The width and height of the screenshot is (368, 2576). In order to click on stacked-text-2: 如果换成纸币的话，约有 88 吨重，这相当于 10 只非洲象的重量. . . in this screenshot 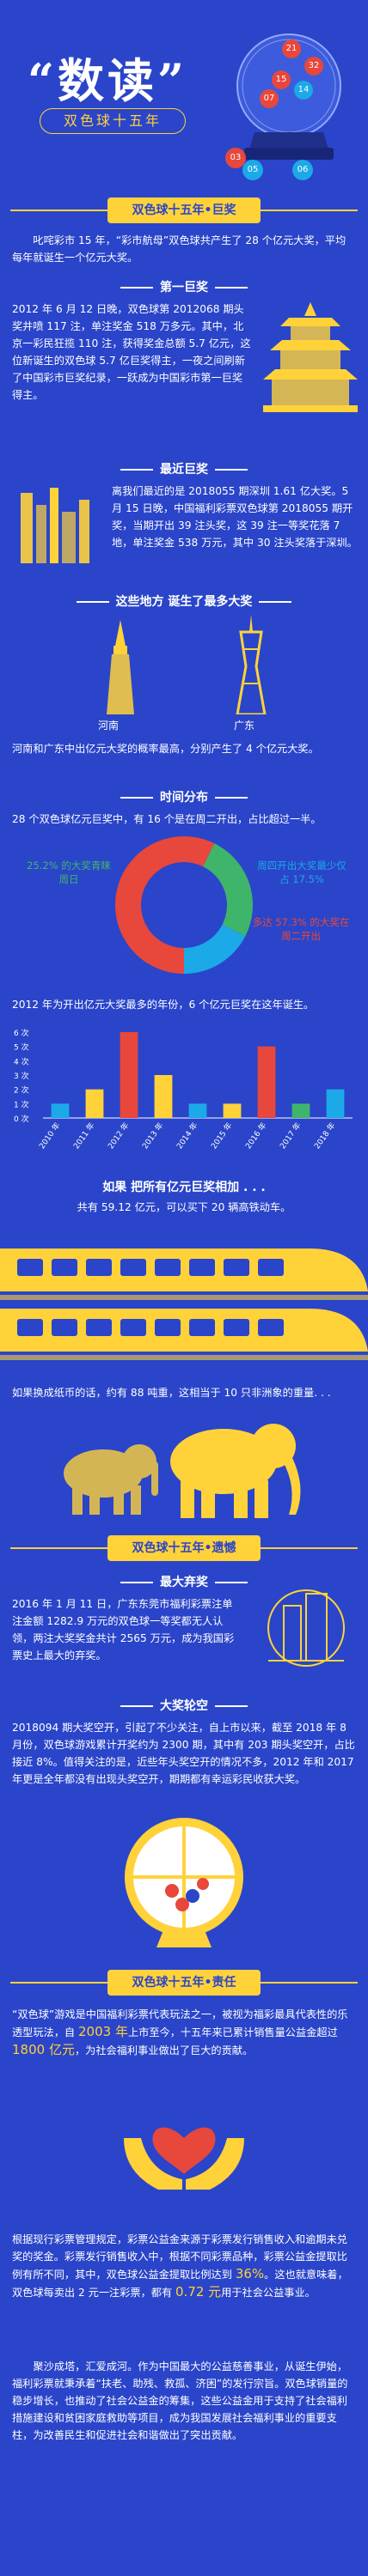, I will do `click(172, 1393)`.